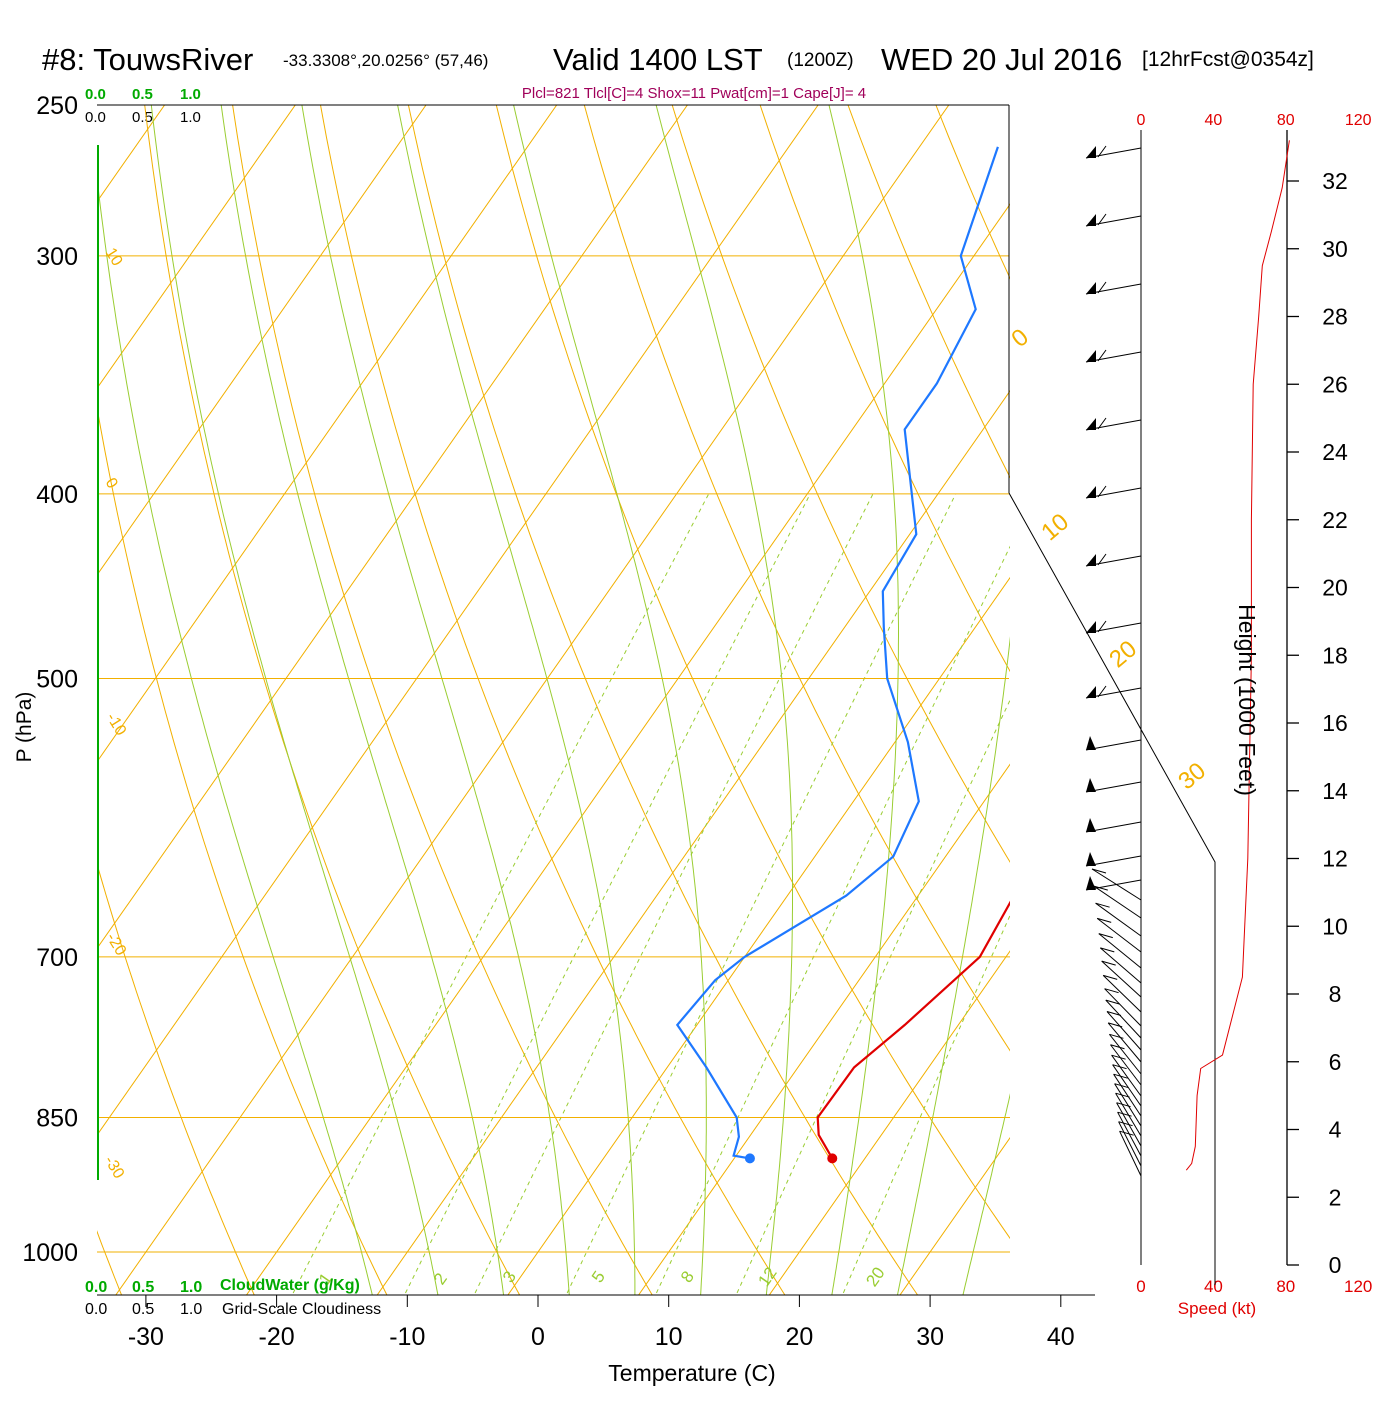 Image resolution: width=1400 pixels, height=1405 pixels. Describe the element at coordinates (57, 106) in the screenshot. I see `pressure-tick-label: 250` at that location.